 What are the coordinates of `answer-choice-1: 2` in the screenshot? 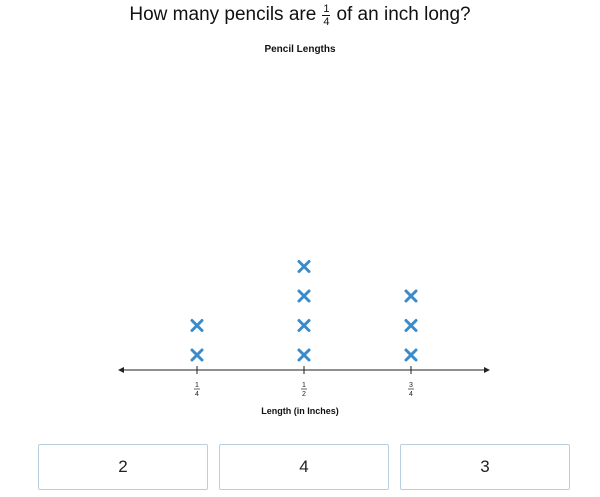 It's located at (123, 467).